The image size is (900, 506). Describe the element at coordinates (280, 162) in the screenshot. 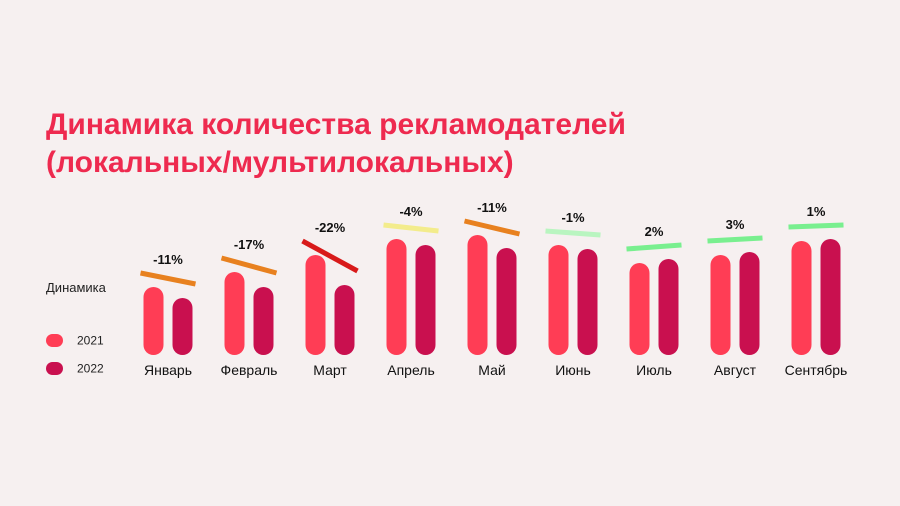

I see `chart-title-line-2: (локальных/мультилокальных)` at that location.